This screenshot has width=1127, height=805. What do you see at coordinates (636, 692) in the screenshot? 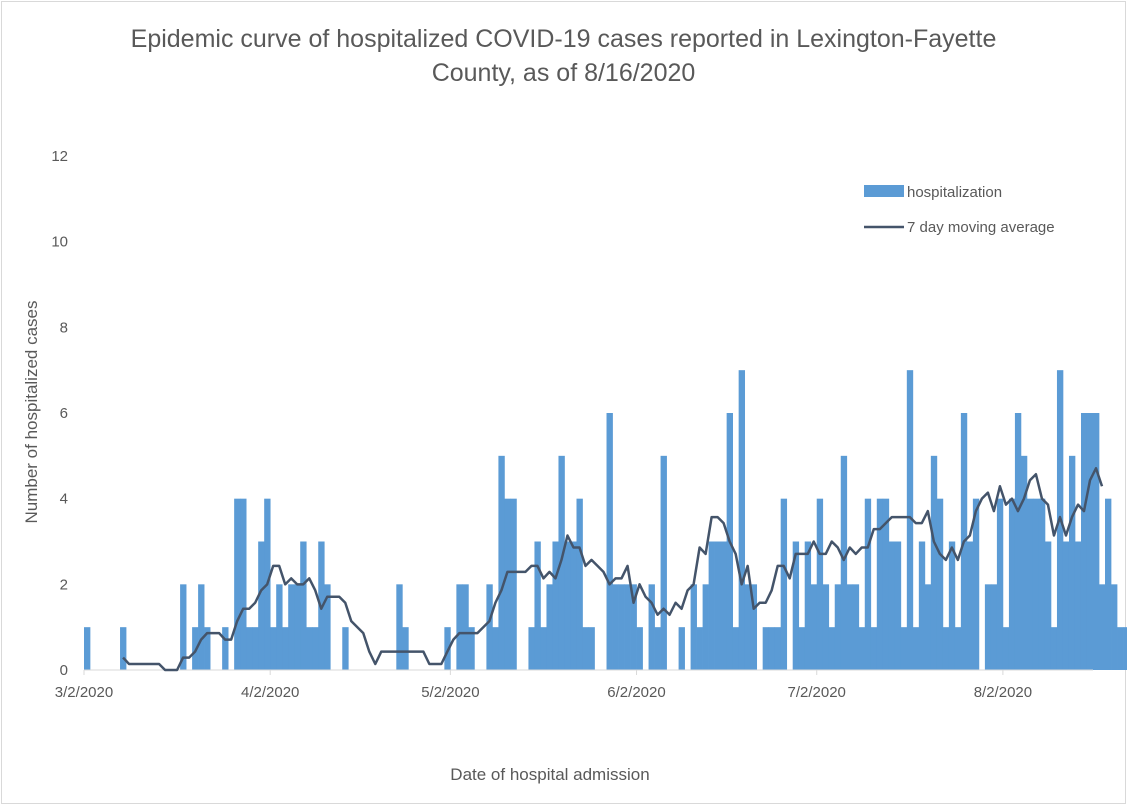
I see `x-tick-label: 6/2/2020` at bounding box center [636, 692].